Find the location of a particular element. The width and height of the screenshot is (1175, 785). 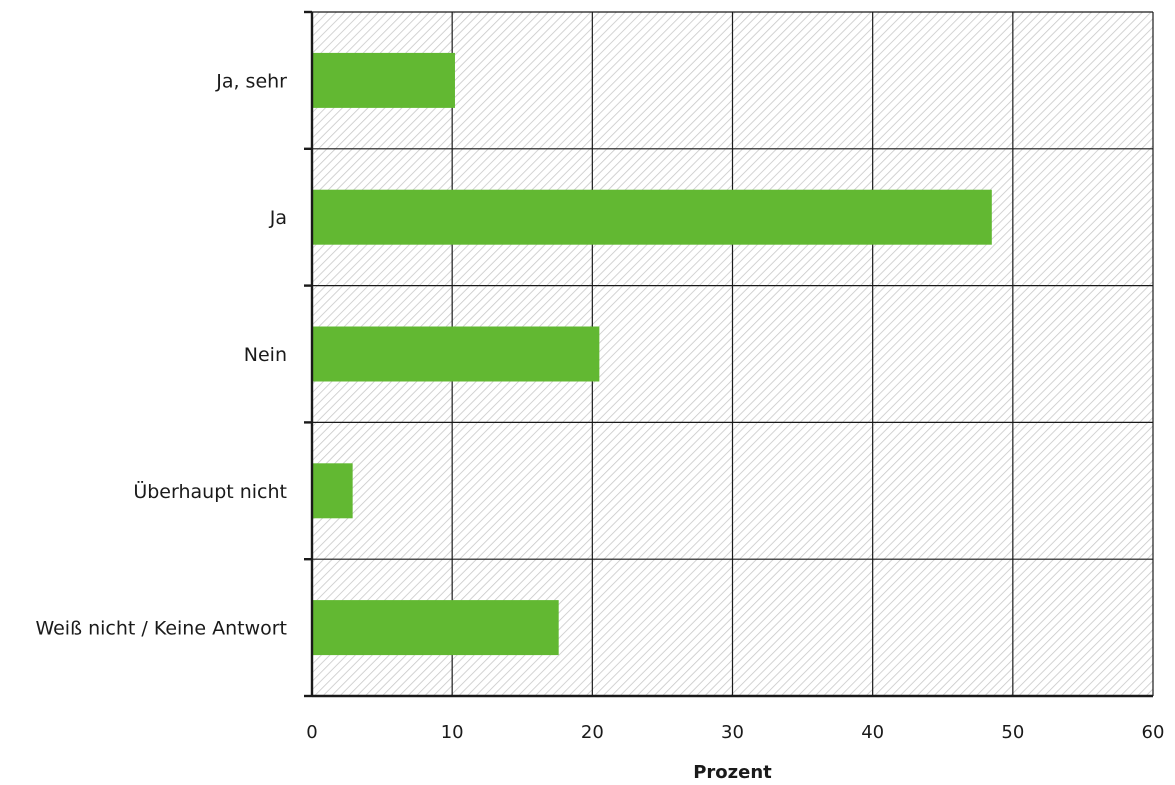

category-label: Weiß nicht / Keine Antwort is located at coordinates (161, 629).